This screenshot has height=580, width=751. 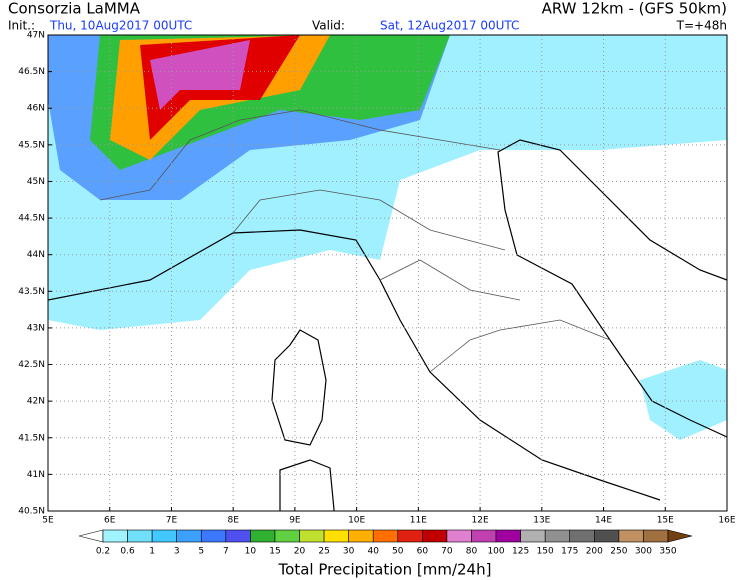 What do you see at coordinates (618, 552) in the screenshot?
I see `colorbar-label: 250` at bounding box center [618, 552].